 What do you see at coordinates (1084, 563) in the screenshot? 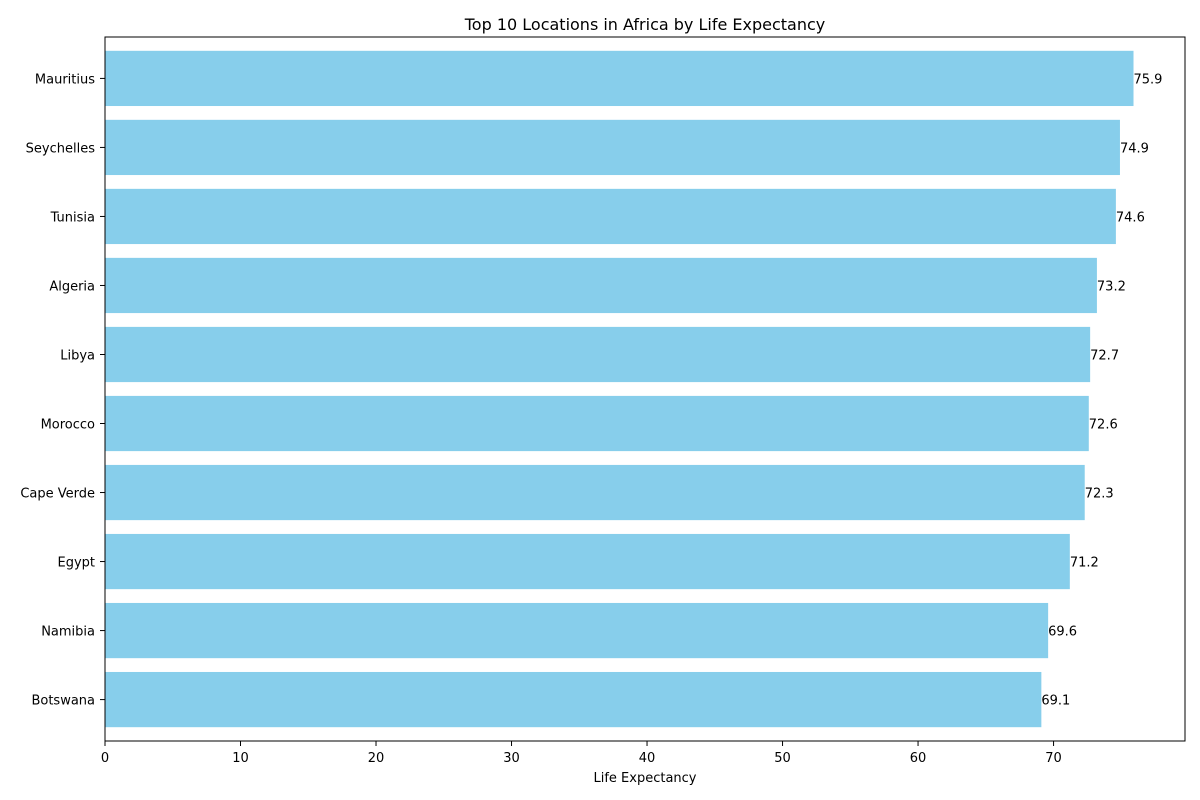
I see `data-label: 71.2` at bounding box center [1084, 563].